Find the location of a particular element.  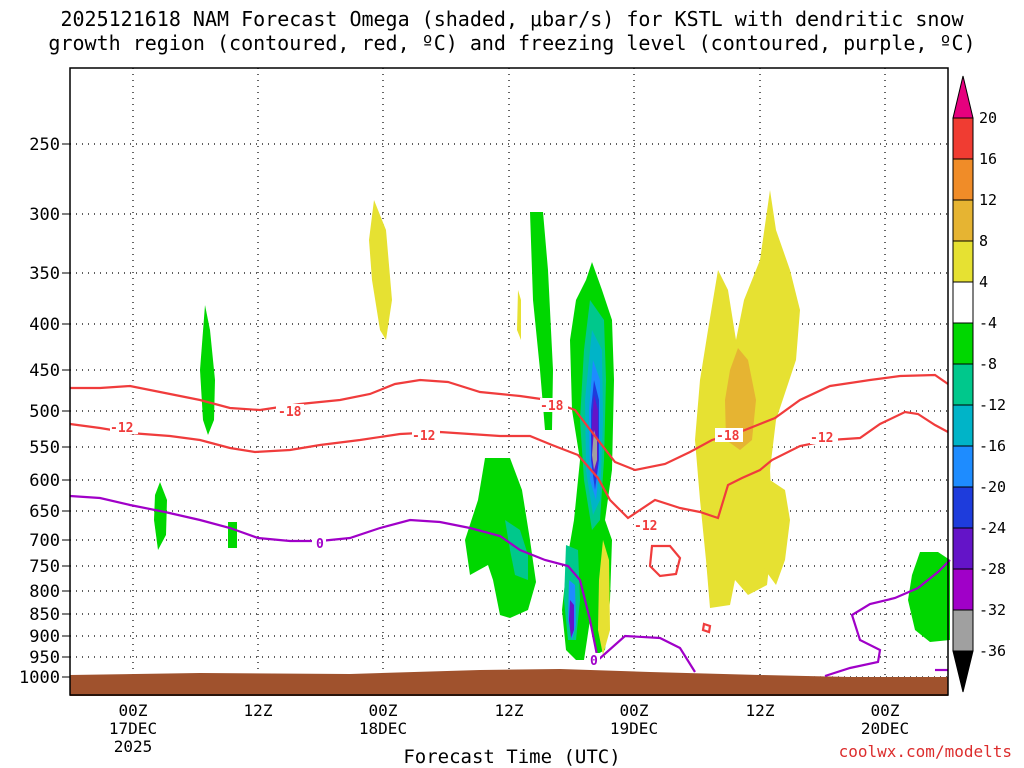

y-tick-label: 500 is located at coordinates (44, 412).